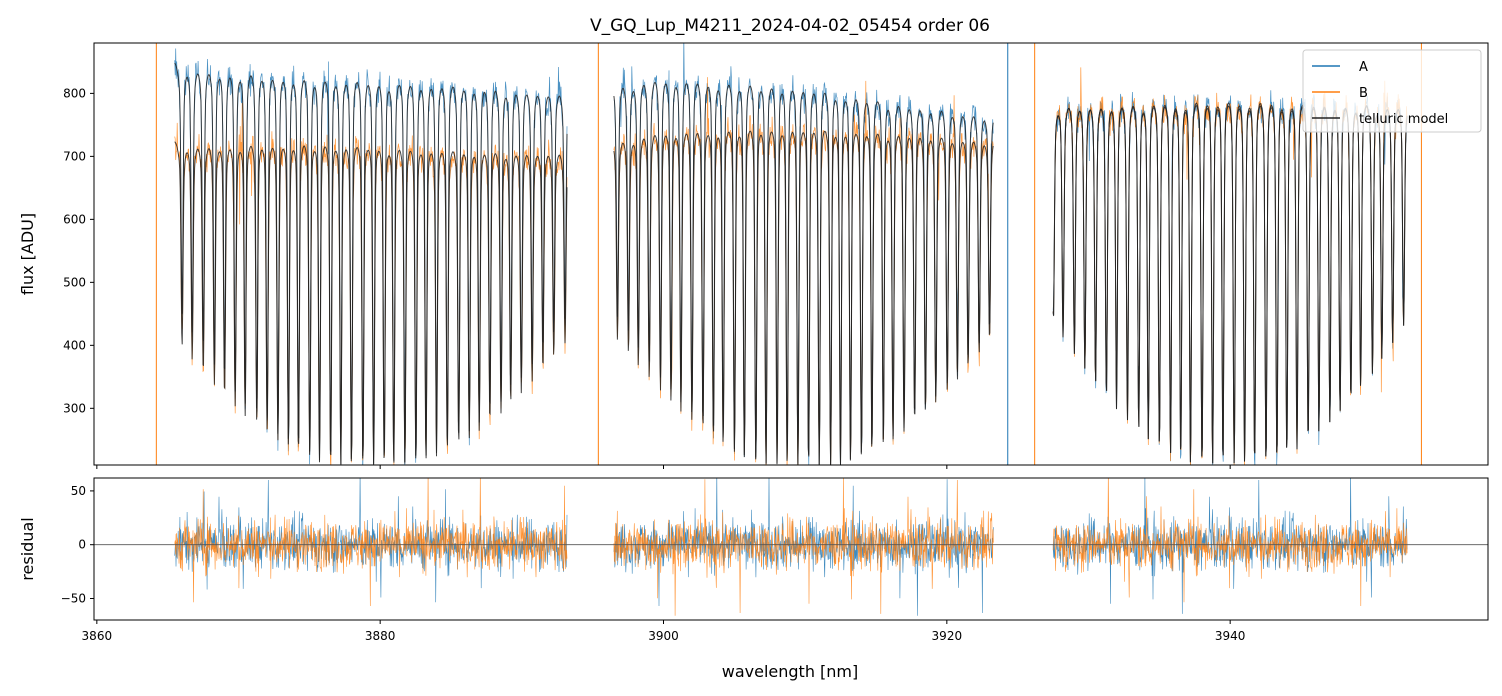 This screenshot has width=1502, height=696. Describe the element at coordinates (790, 671) in the screenshot. I see `x-axis-label: wavelength [nm]` at that location.